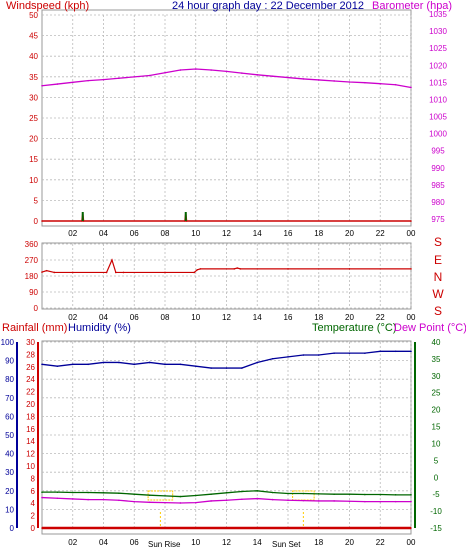 This screenshot has height=555, width=466. What do you see at coordinates (30, 354) in the screenshot?
I see `rain-tick-label: 28` at bounding box center [30, 354].